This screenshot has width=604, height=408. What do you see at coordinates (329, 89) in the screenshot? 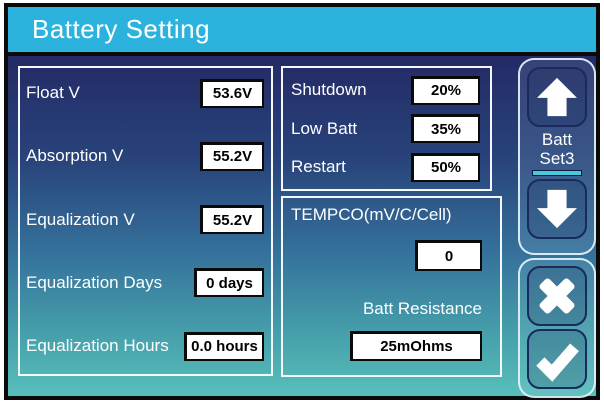
I see `shutdown-label: Shutdown` at bounding box center [329, 89].